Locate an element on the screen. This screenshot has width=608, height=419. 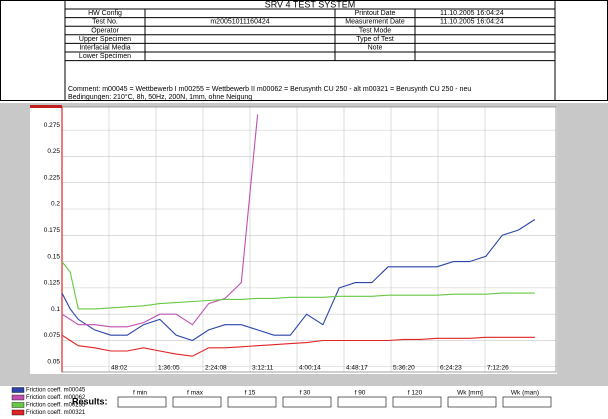
result-label: f 120 is located at coordinates (415, 393).